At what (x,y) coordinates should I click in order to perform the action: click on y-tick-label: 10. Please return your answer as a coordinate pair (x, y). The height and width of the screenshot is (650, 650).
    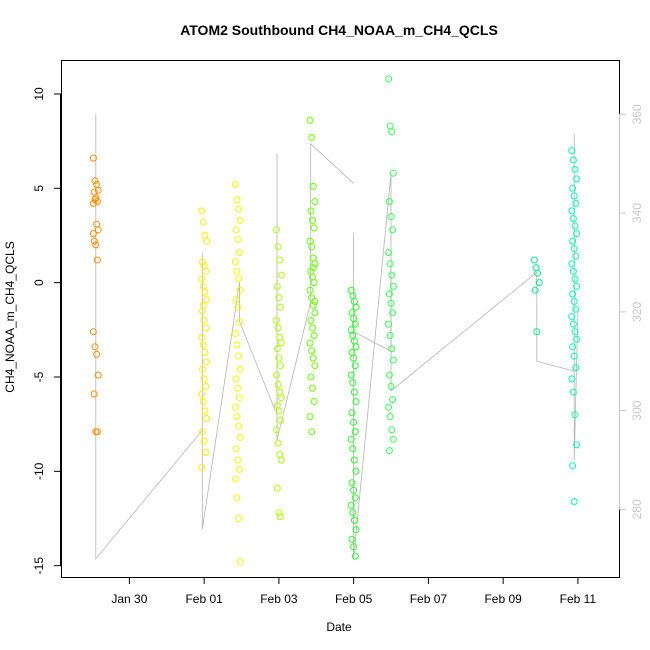
    Looking at the image, I should click on (39, 94).